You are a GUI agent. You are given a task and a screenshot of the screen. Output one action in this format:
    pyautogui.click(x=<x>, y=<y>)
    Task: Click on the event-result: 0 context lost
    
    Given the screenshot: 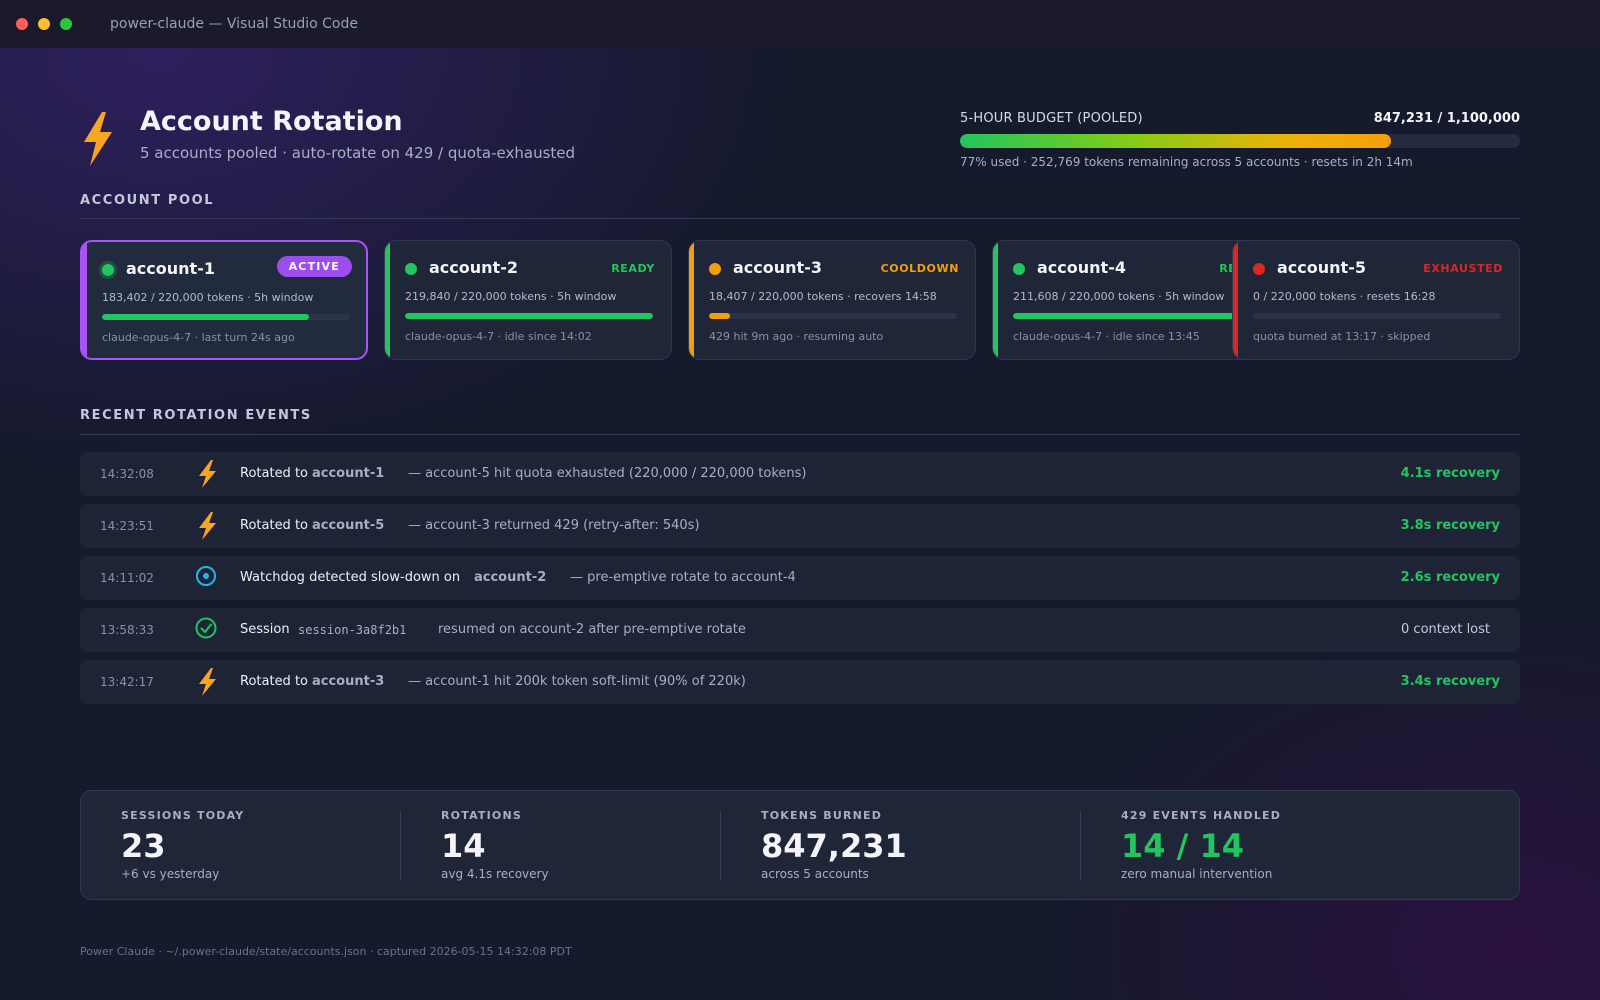 What is the action you would take?
    pyautogui.click(x=1445, y=629)
    